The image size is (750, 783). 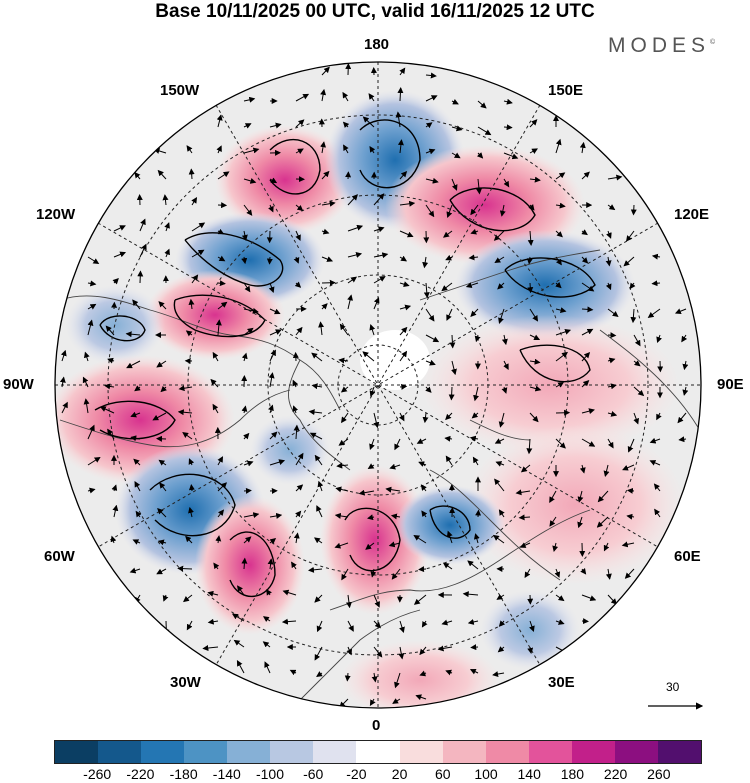 I want to click on lon-label-90w: 90W, so click(x=18, y=384).